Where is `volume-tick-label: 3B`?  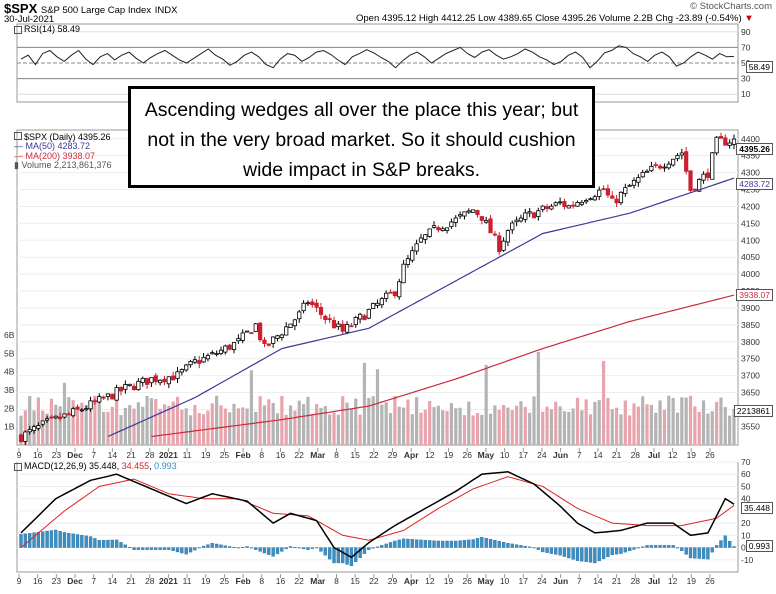 volume-tick-label: 3B is located at coordinates (9, 390).